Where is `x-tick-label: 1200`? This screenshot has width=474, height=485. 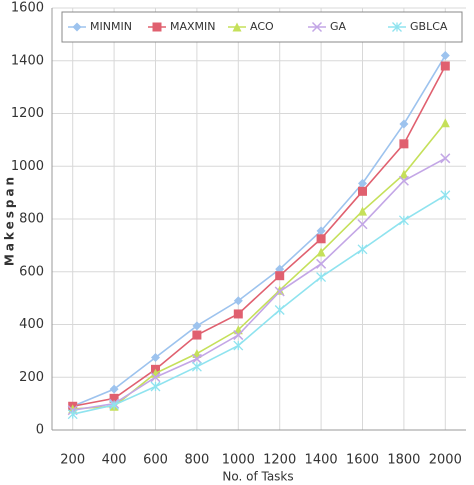 x-tick-label: 1200 is located at coordinates (279, 460).